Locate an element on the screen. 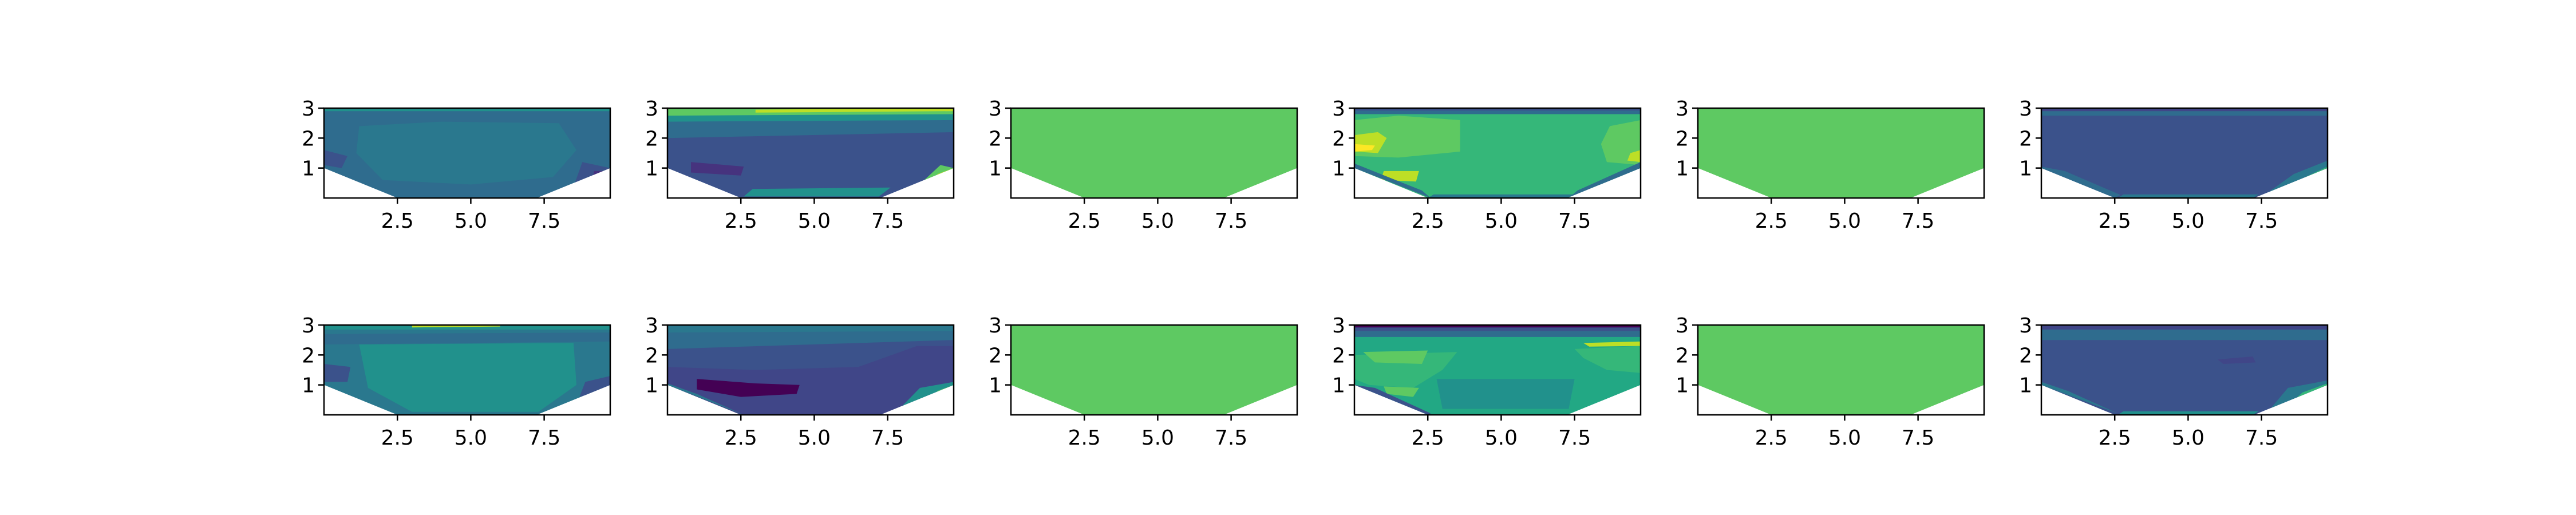 Image resolution: width=2576 pixels, height=515 pixels. subplot-7: 2.5 5.0 7.5 1 2 3 is located at coordinates (456, 382).